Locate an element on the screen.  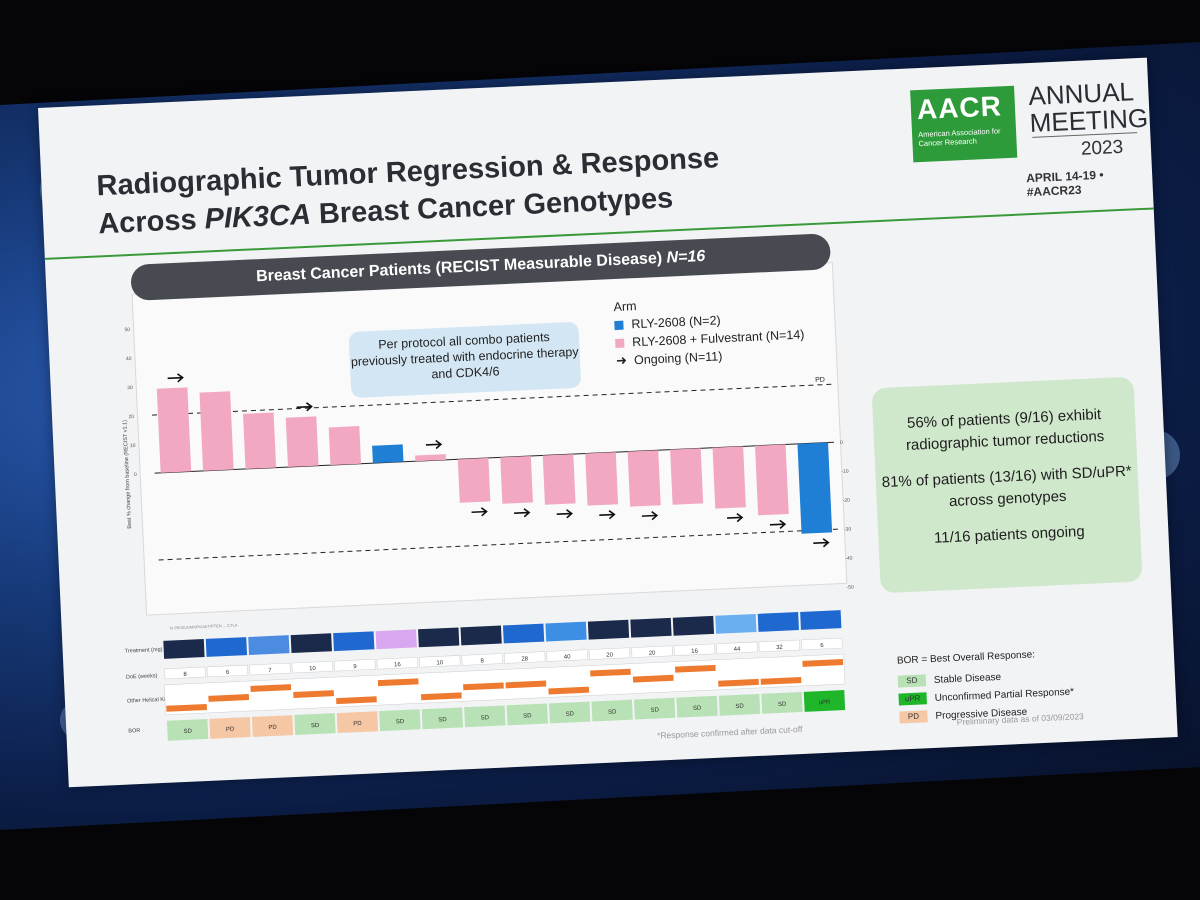
summary-line-3: 11/16 patients ongoing is located at coordinates (1009, 534).